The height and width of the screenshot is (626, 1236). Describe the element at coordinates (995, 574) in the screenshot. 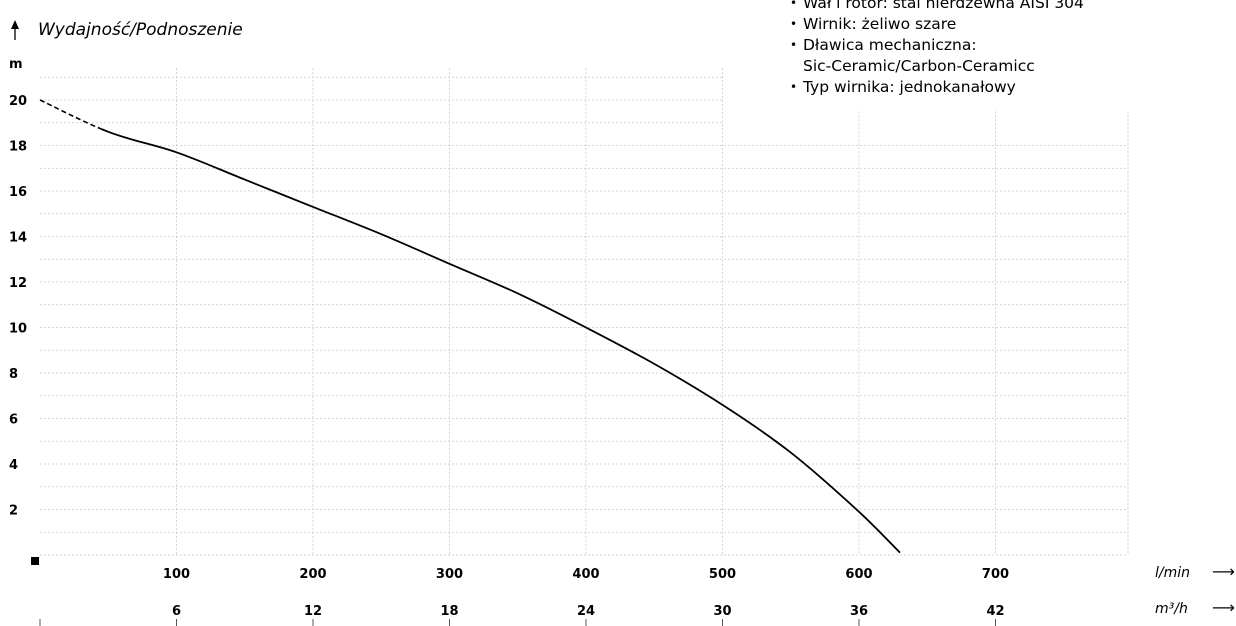

I see `x-tick-label: 700` at that location.